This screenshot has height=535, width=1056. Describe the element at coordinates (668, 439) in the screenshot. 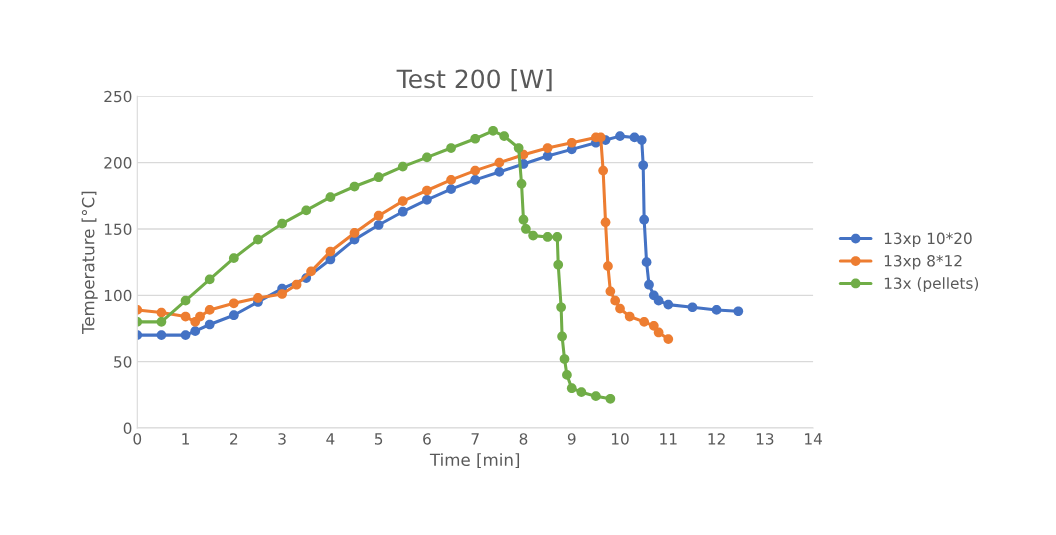

I see `x-tick-label: 11` at that location.